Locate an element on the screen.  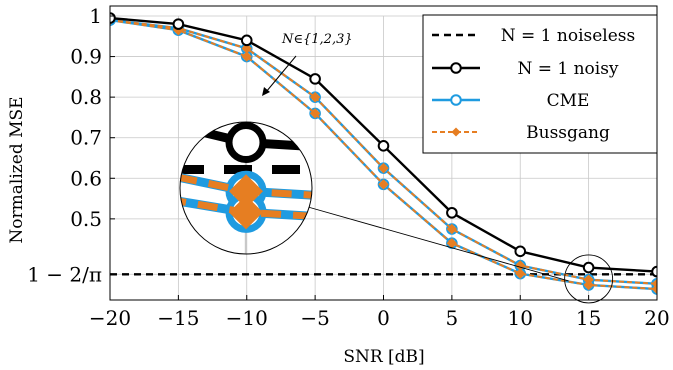
magnifier-content is located at coordinates (246, 188).